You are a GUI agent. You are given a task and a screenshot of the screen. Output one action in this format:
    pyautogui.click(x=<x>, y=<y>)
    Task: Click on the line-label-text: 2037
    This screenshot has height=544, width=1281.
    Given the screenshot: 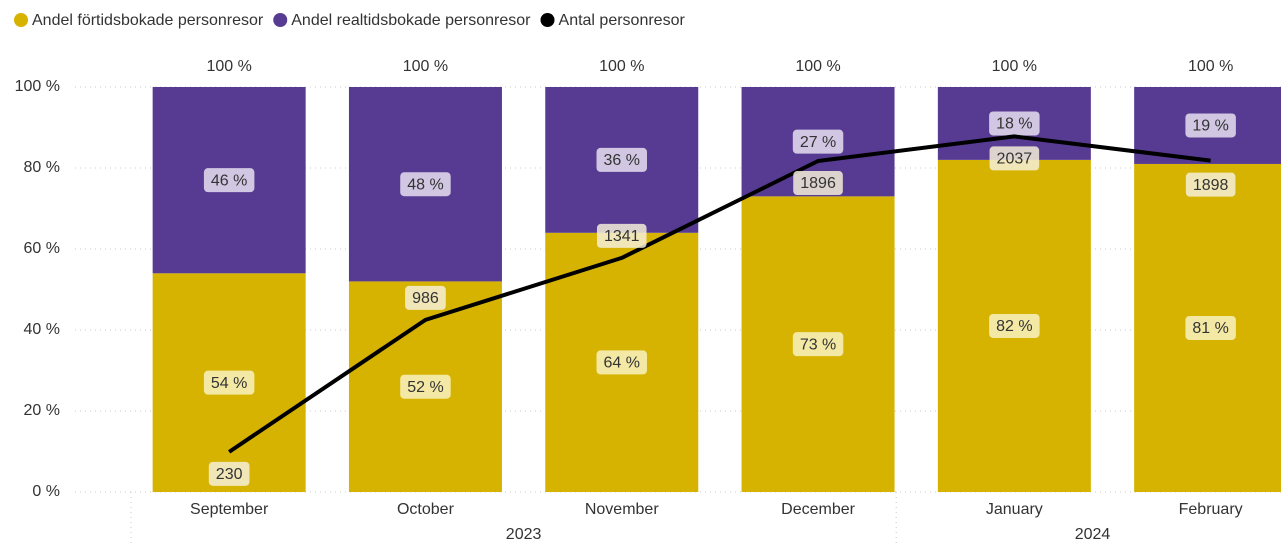 What is the action you would take?
    pyautogui.click(x=1015, y=159)
    